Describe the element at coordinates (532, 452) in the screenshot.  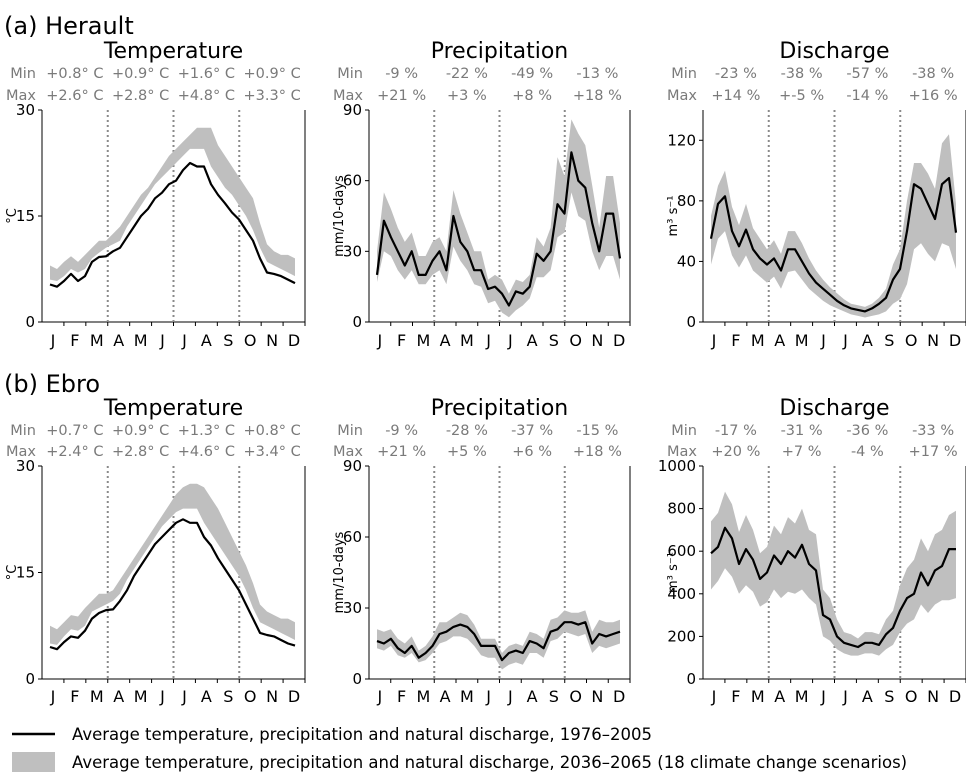
I see `season-max-value: +6 %` at that location.